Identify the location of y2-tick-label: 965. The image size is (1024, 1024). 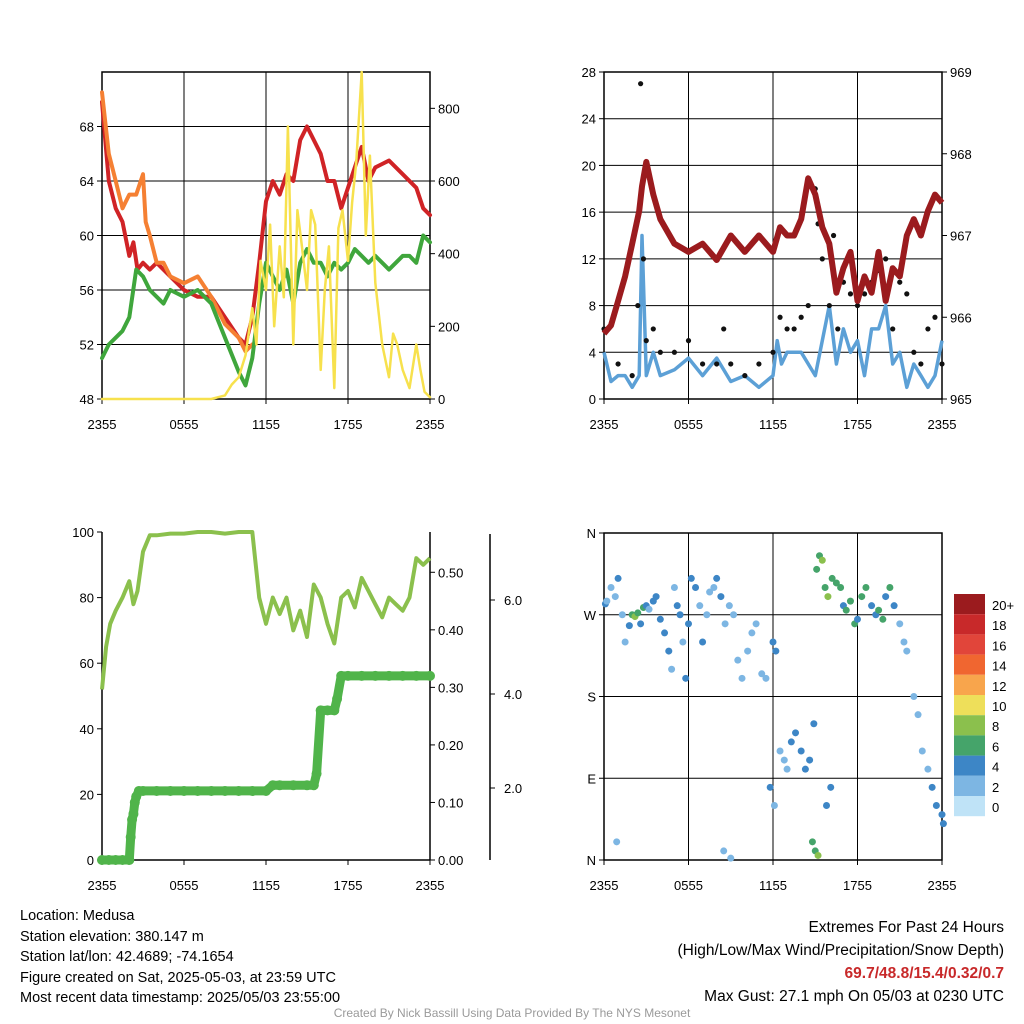
(961, 399).